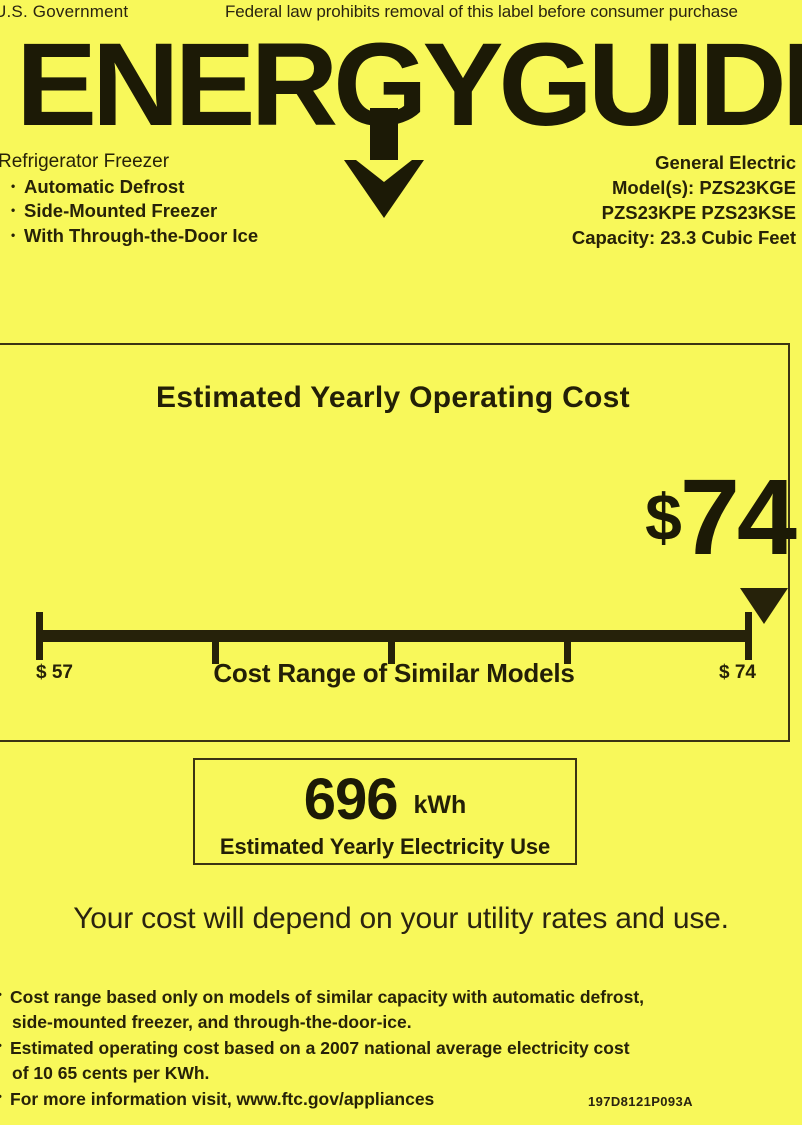 The width and height of the screenshot is (802, 1125). I want to click on kwh-row: 696 kWh, so click(385, 799).